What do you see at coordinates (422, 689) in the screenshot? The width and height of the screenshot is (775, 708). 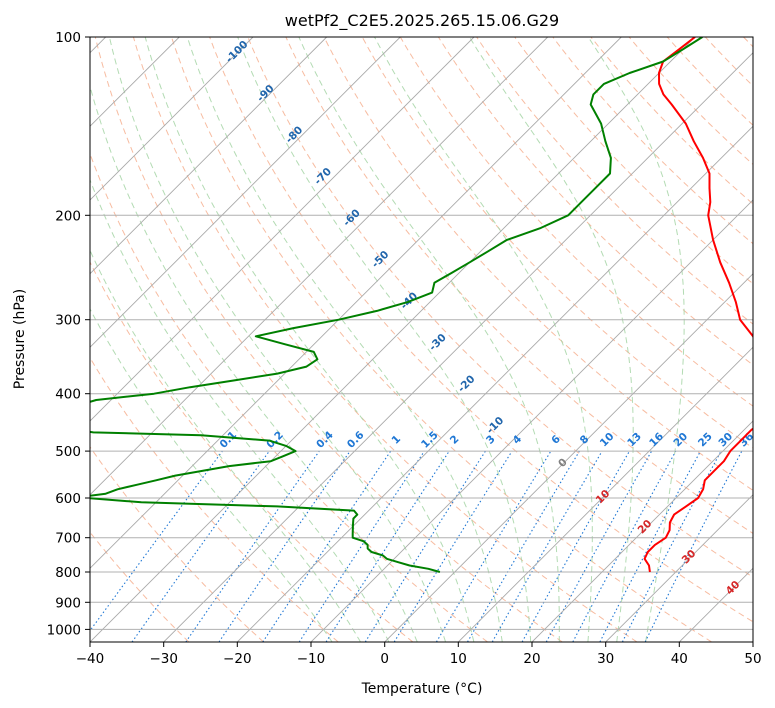 I see `x-axis-title: Temperature (°C)` at bounding box center [422, 689].